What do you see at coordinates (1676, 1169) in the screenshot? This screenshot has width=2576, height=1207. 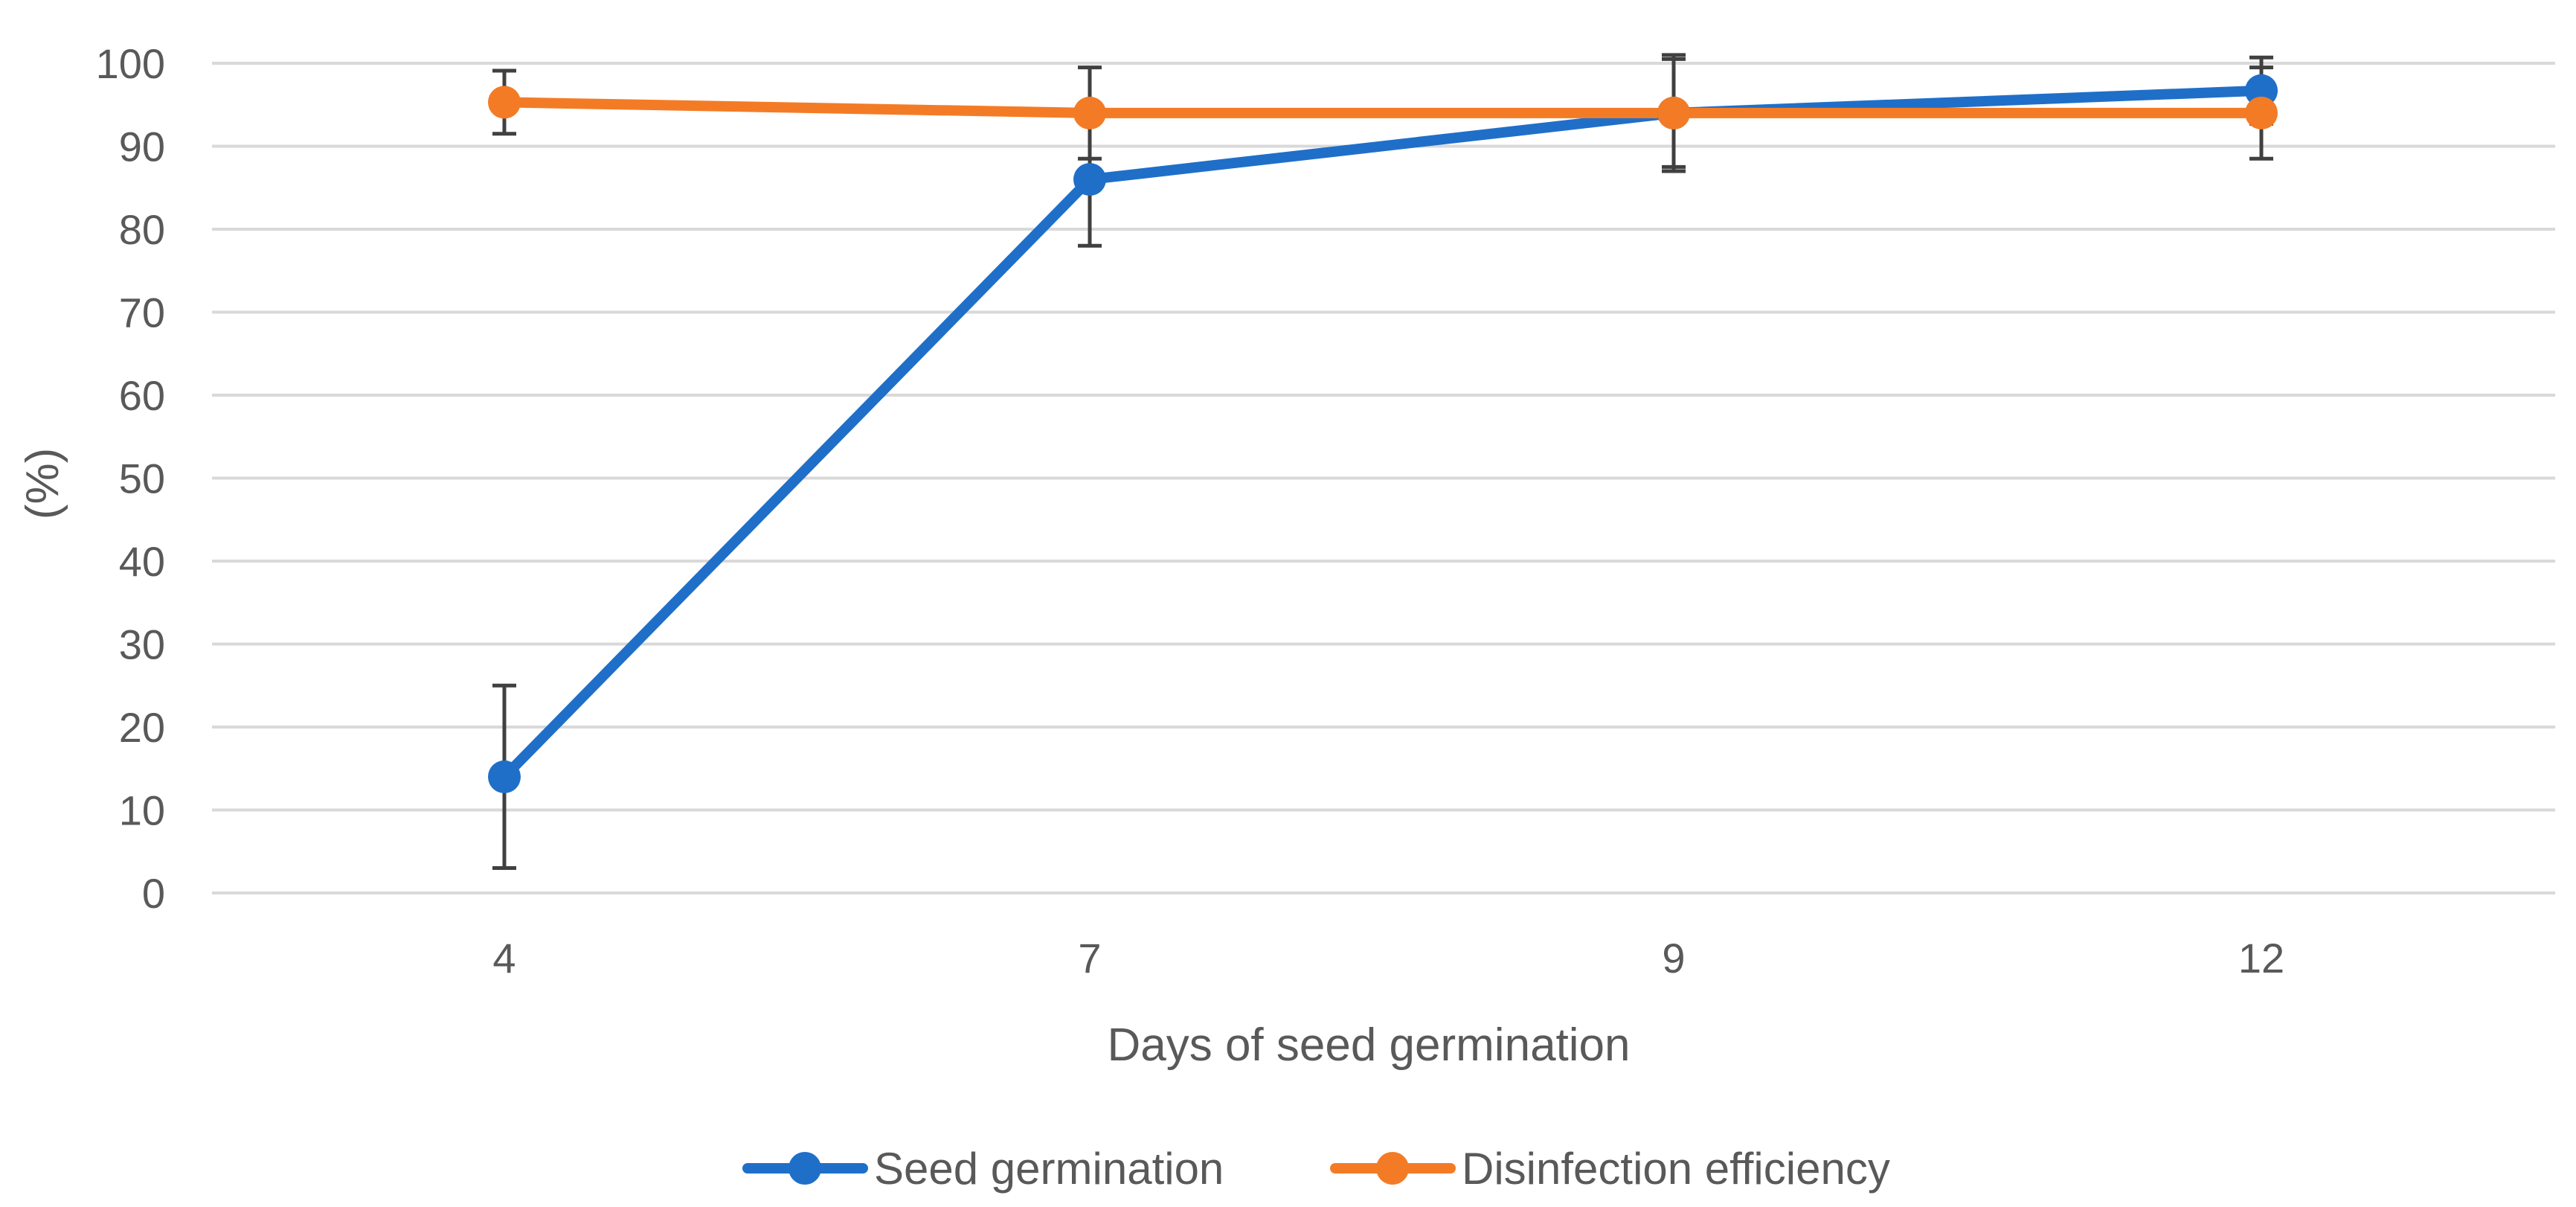 I see `legend-label-disinfection-efficiency: Disinfection efficiency` at bounding box center [1676, 1169].